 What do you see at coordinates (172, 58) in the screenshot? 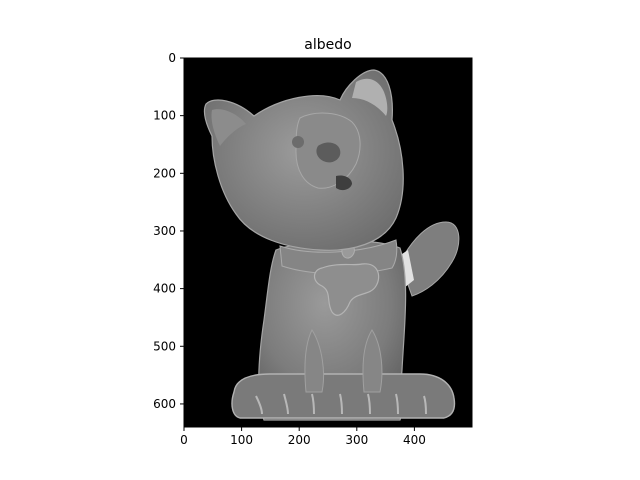
I see `y-tick-label: 0` at bounding box center [172, 58].